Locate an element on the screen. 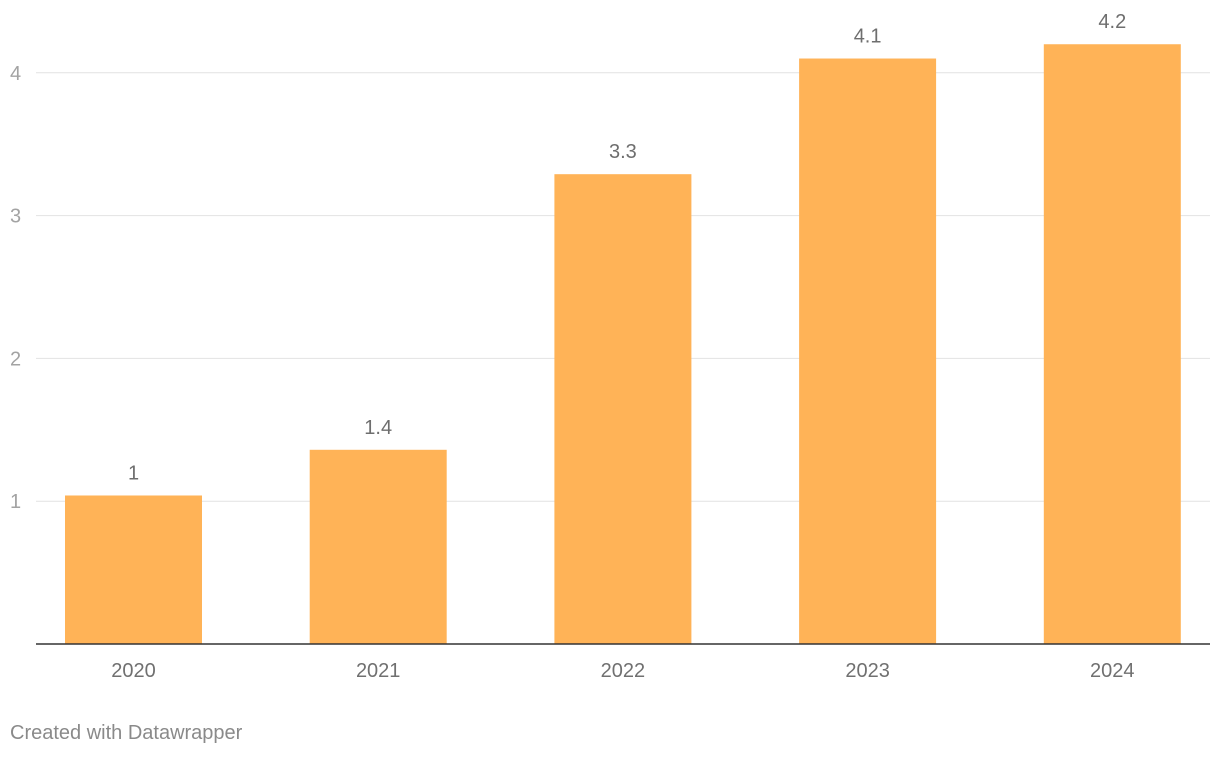 This screenshot has height=758, width=1220. bar-2021 is located at coordinates (378, 546).